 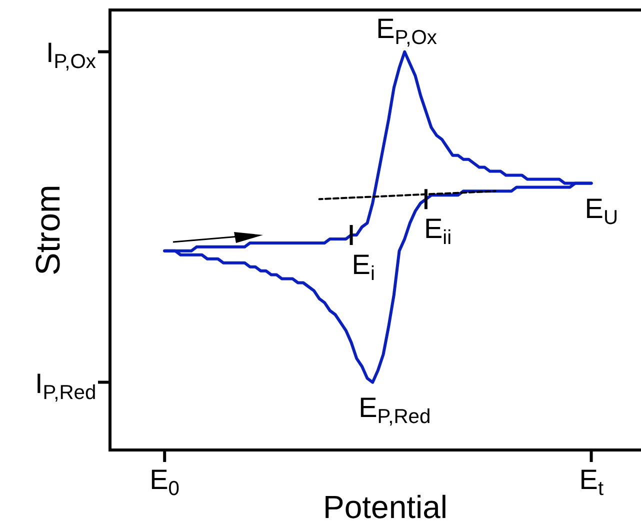 I want to click on text: I$_{P,Ox}$, so click(x=71, y=55).